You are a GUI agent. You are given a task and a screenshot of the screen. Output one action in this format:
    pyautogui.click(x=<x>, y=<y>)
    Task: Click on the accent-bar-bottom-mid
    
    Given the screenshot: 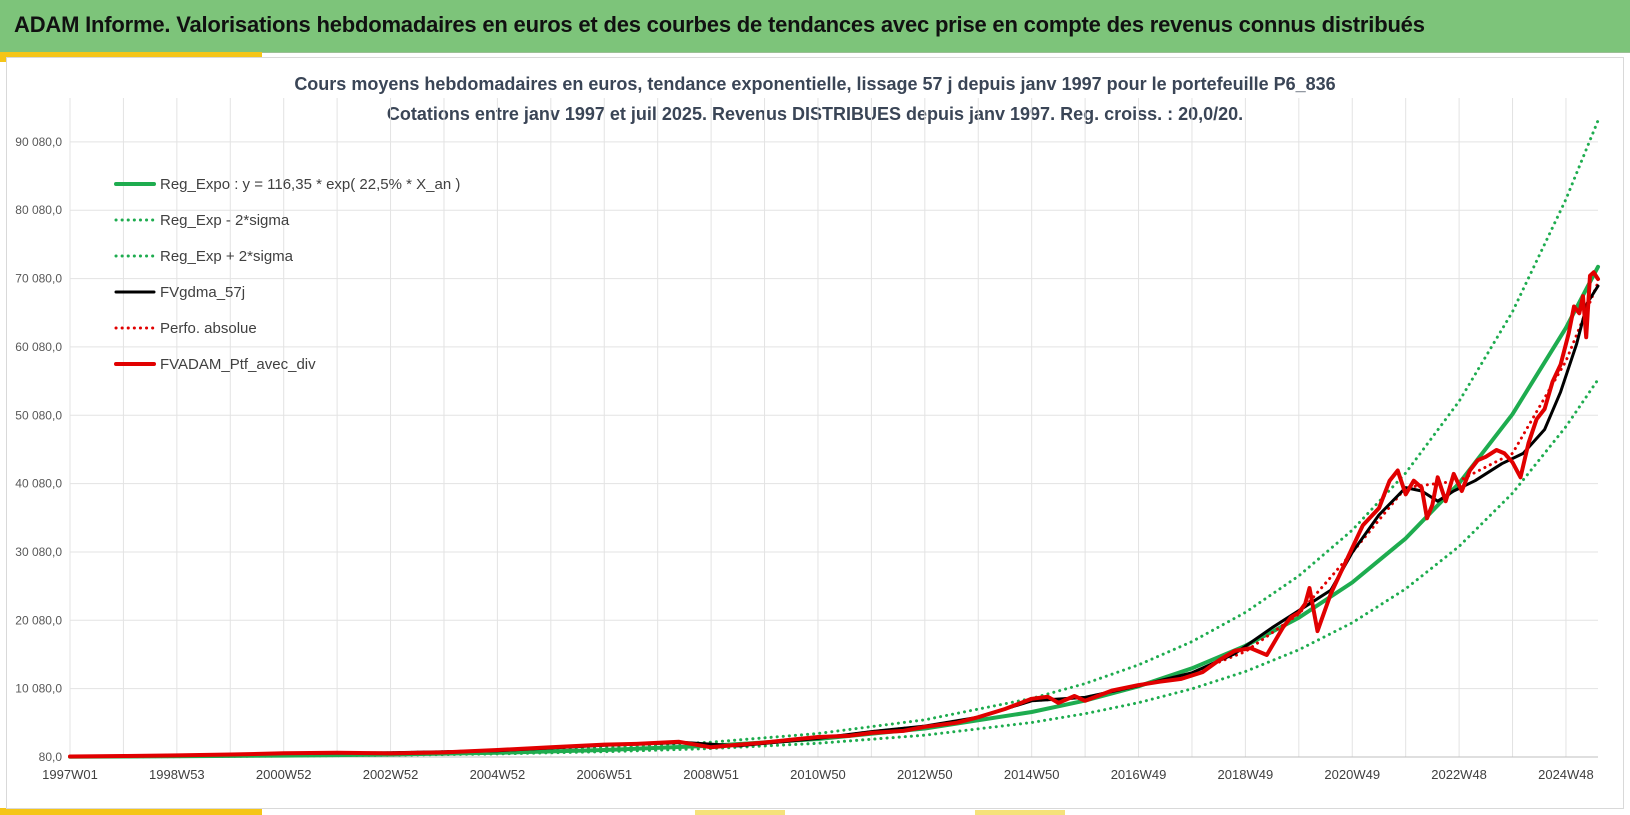 What is the action you would take?
    pyautogui.click(x=740, y=812)
    